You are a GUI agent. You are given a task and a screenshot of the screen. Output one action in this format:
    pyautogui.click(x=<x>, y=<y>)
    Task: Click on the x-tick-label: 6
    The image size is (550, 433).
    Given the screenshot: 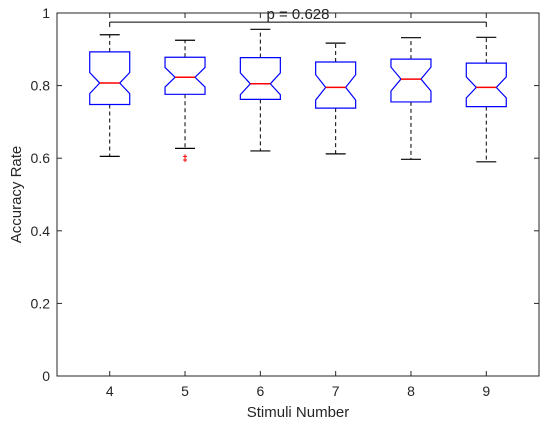 What is the action you would take?
    pyautogui.click(x=260, y=391)
    